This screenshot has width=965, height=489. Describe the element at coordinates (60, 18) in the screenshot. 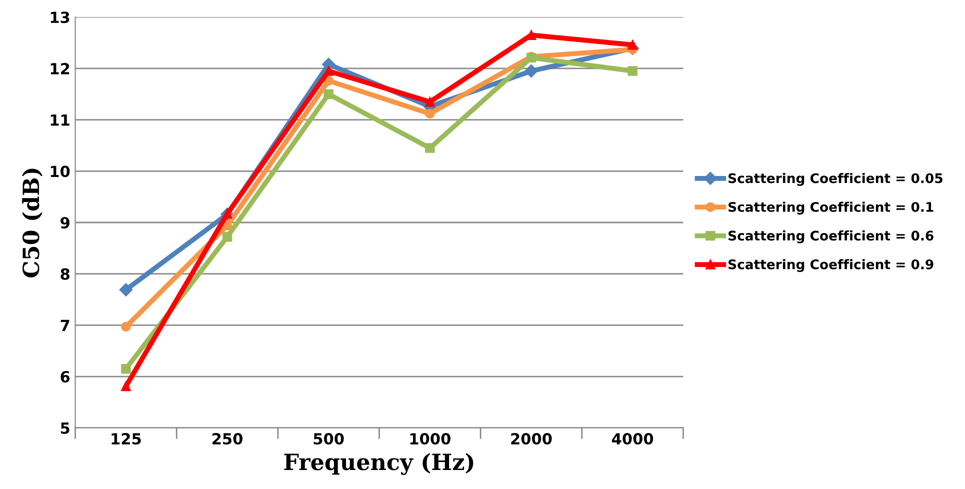

I see `y-tick-label: 13` at that location.